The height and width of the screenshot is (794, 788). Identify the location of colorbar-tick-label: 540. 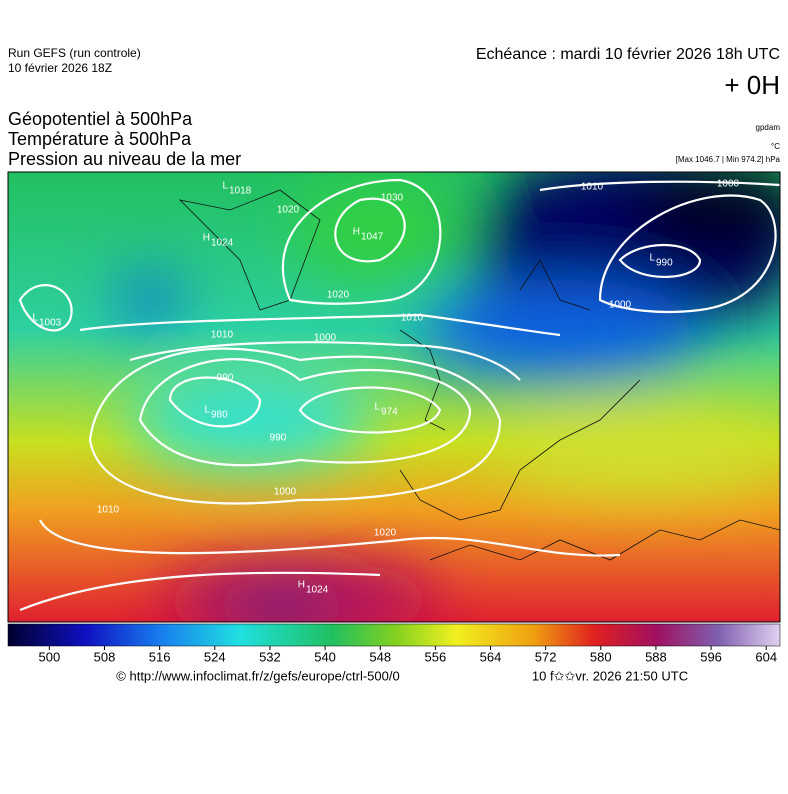
(325, 656).